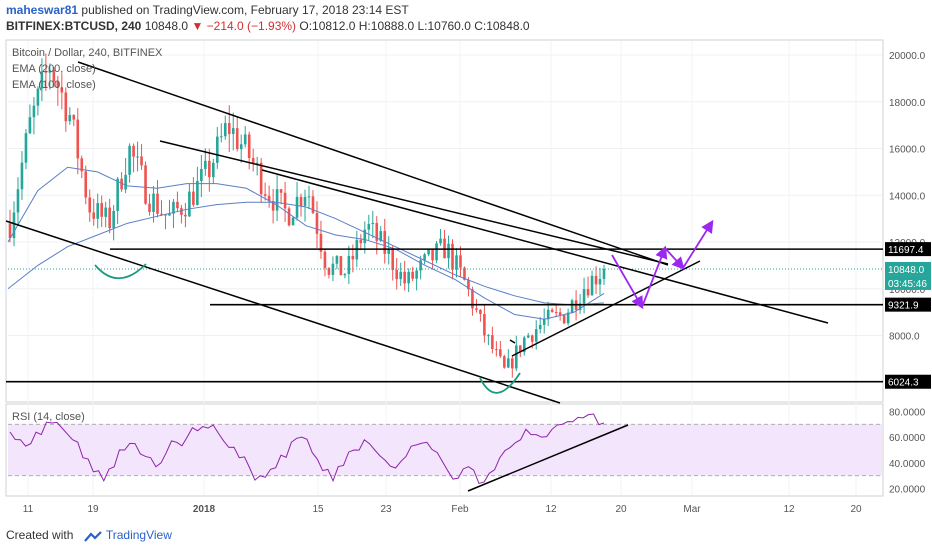 The height and width of the screenshot is (550, 932). I want to click on price-axis-label: 18000.0, so click(907, 103).